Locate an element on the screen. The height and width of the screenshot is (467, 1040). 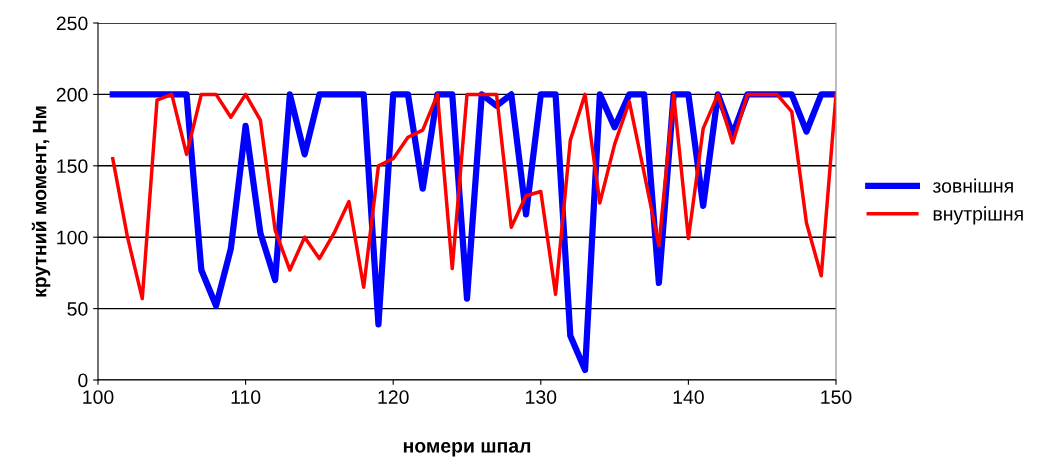
y-tick-label: 0 is located at coordinates (83, 380).